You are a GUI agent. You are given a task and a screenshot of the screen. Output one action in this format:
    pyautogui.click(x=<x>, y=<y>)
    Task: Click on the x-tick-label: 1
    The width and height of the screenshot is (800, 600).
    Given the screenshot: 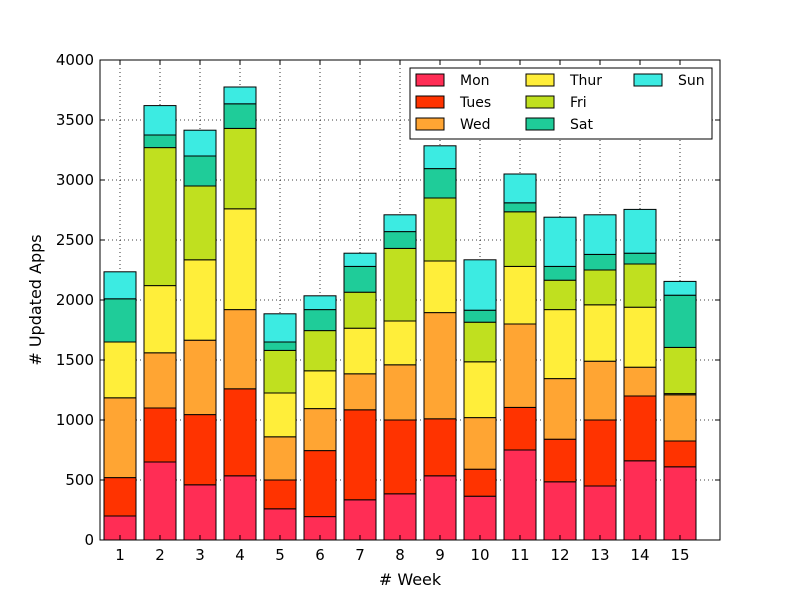 What is the action you would take?
    pyautogui.click(x=120, y=555)
    